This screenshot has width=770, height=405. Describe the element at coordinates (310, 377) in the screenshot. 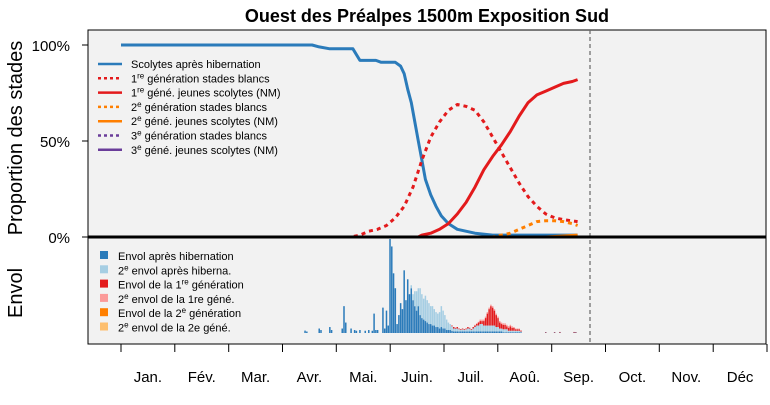

I see `x-tick-label: Avr.` at that location.